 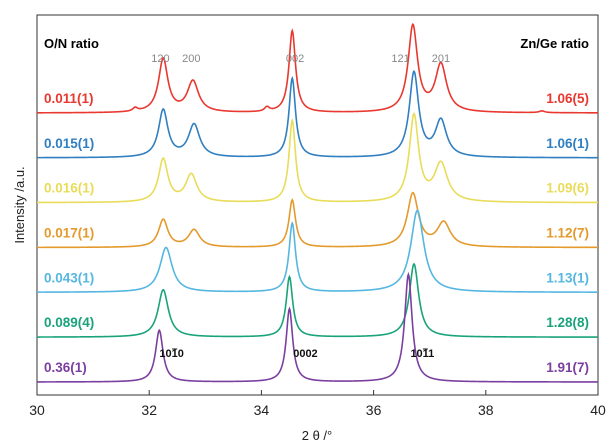 What do you see at coordinates (422, 354) in the screenshot?
I see `miller-index-label: 1011` at bounding box center [422, 354].